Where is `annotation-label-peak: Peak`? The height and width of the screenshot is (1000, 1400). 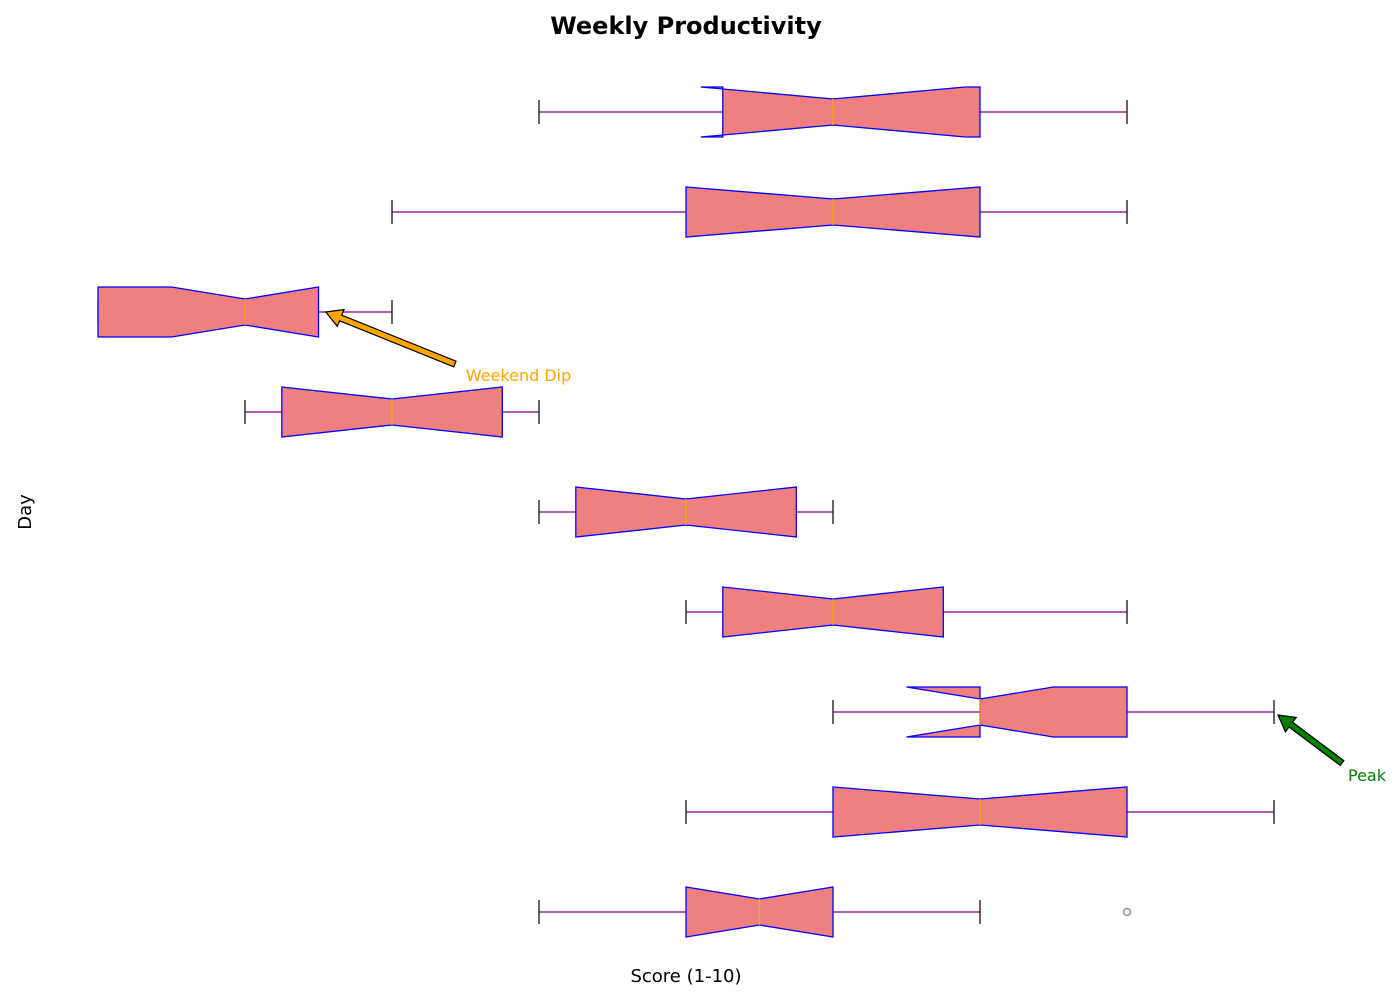 annotation-label-peak: Peak is located at coordinates (1367, 775).